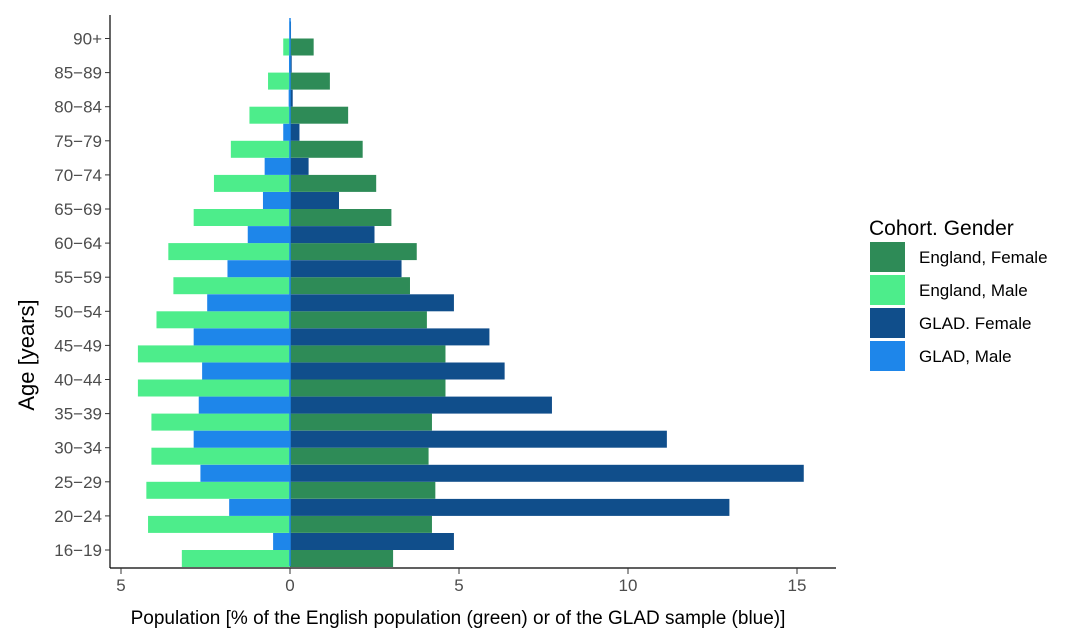 The height and width of the screenshot is (631, 1087). What do you see at coordinates (26, 354) in the screenshot?
I see `y-axis-title: Age [years]` at bounding box center [26, 354].